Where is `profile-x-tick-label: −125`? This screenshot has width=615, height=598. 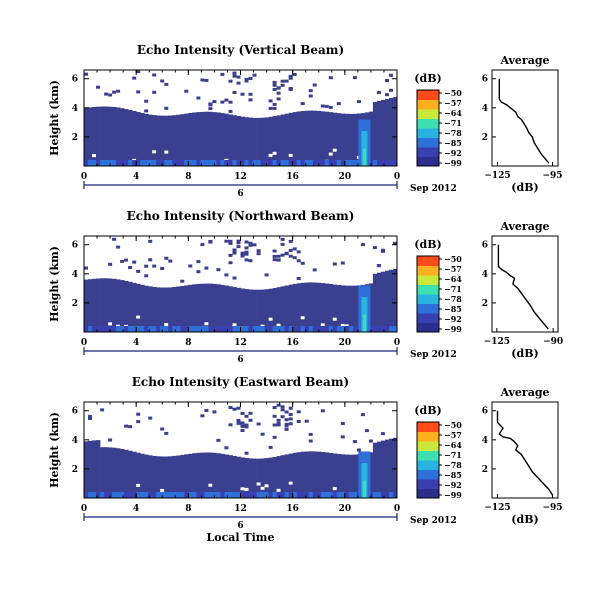
profile-x-tick-label: −125 is located at coordinates (497, 176).